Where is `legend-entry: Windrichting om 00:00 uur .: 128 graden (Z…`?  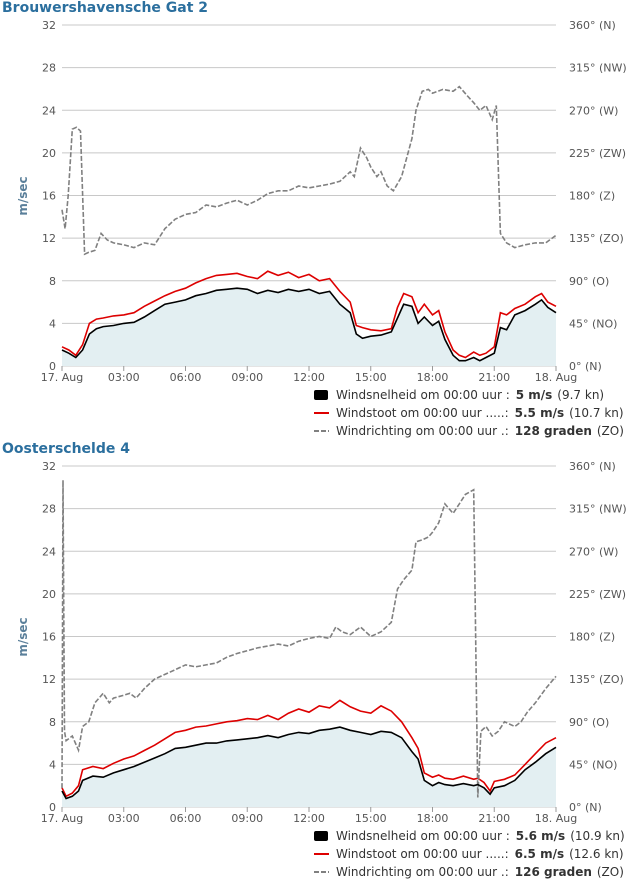 legend-entry: Windrichting om 00:00 uur .: 128 graden (Z… is located at coordinates (480, 431).